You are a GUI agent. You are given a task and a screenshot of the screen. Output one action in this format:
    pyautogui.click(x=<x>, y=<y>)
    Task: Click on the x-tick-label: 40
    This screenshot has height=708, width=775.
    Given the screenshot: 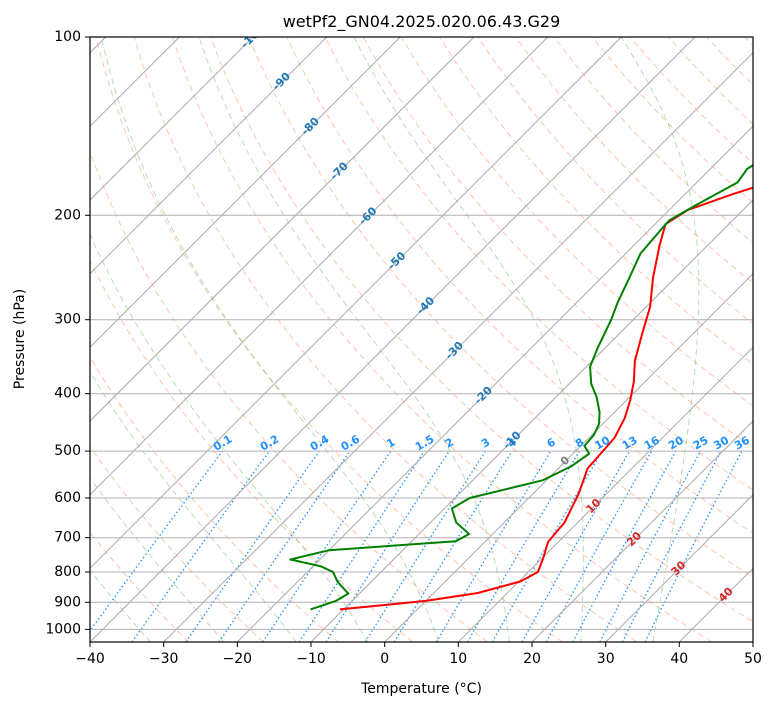 What is the action you would take?
    pyautogui.click(x=679, y=659)
    